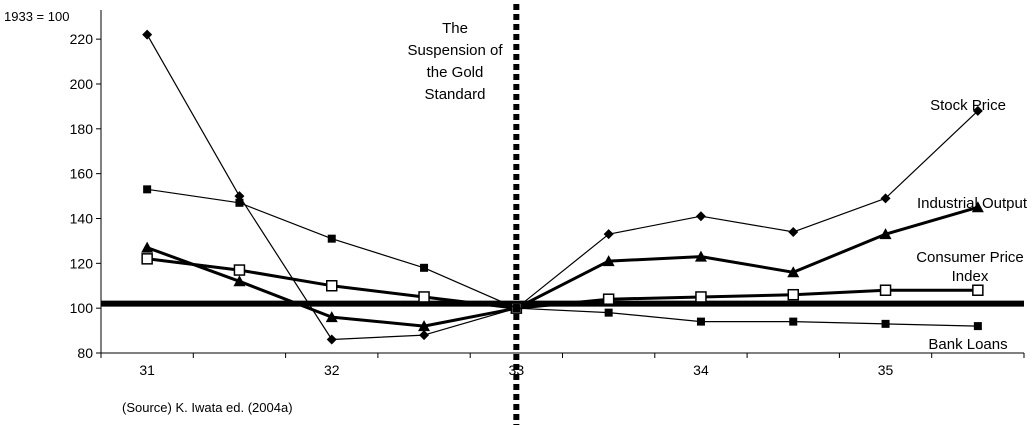  What do you see at coordinates (82, 39) in the screenshot?
I see `y-tick-label: 220` at bounding box center [82, 39].